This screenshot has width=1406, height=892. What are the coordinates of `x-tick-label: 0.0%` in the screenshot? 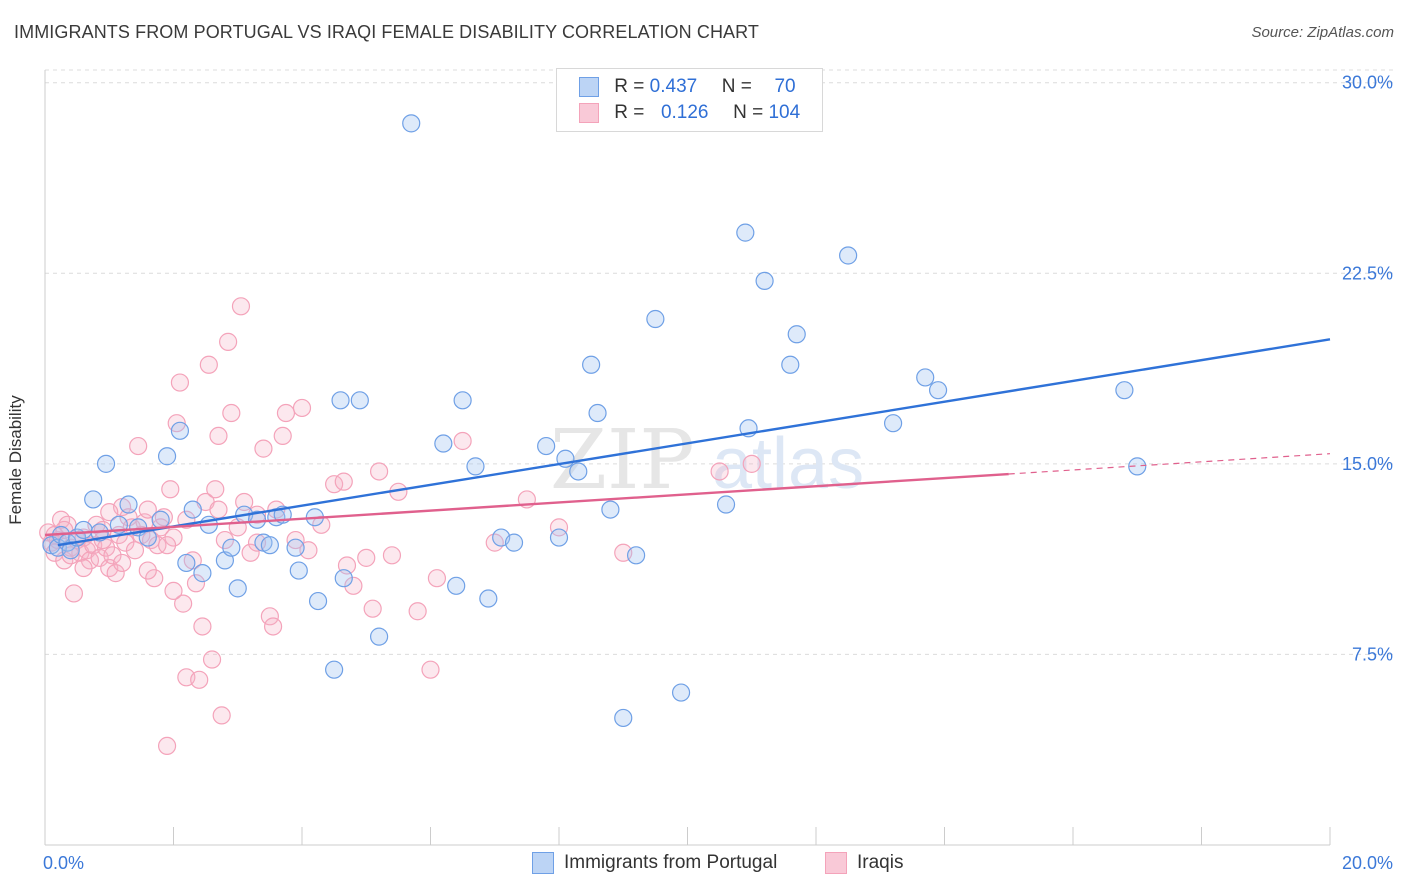 It's located at (63, 863).